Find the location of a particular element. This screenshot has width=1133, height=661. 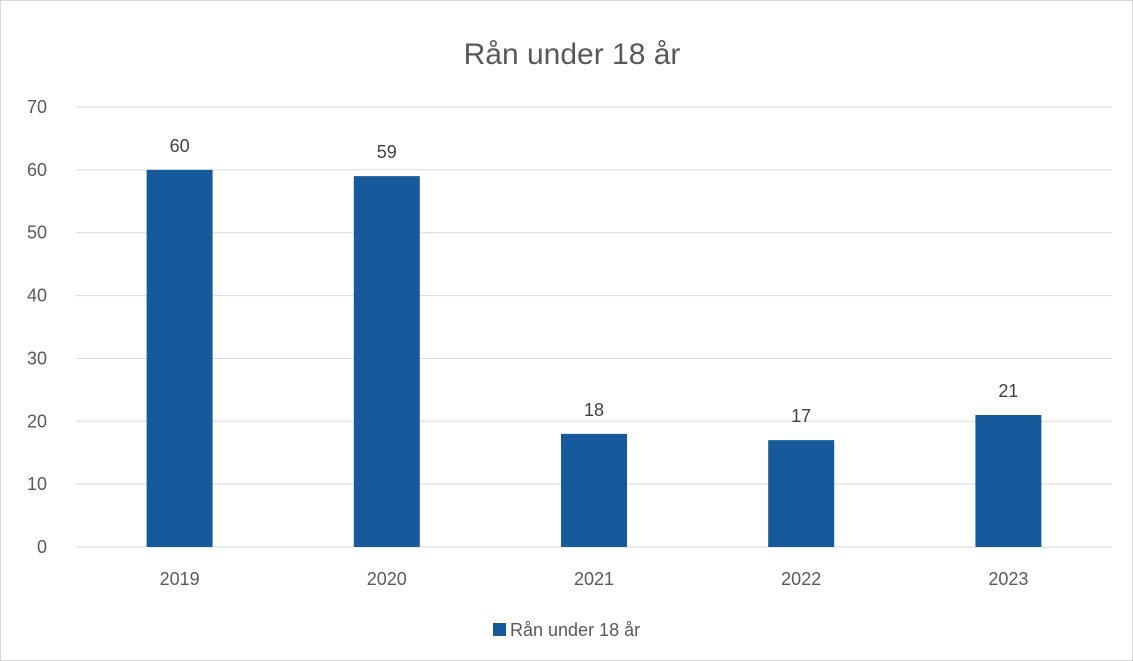

y-tick-label: 40 is located at coordinates (37, 296).